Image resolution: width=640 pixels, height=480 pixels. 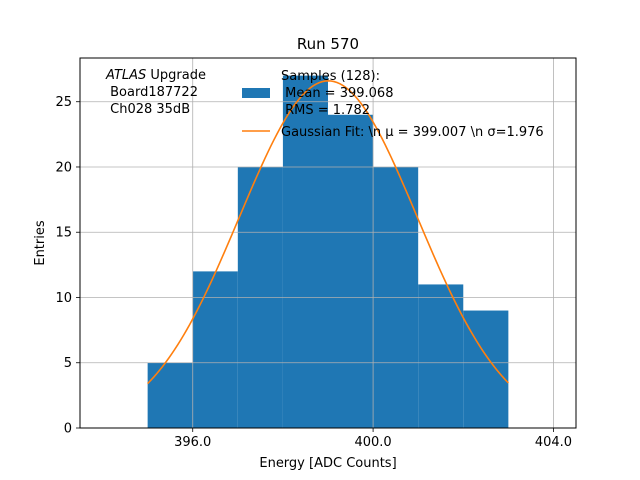 What do you see at coordinates (337, 93) in the screenshot?
I see `legend-samples-text: Mean = 399.068` at bounding box center [337, 93].